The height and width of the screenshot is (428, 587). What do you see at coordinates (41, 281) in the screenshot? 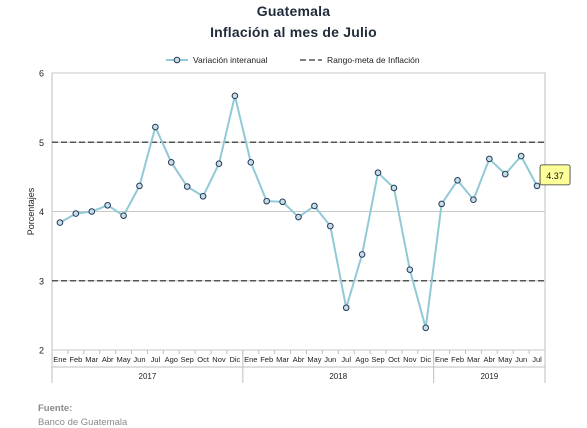
I see `y-tick-label: 3` at bounding box center [41, 281].